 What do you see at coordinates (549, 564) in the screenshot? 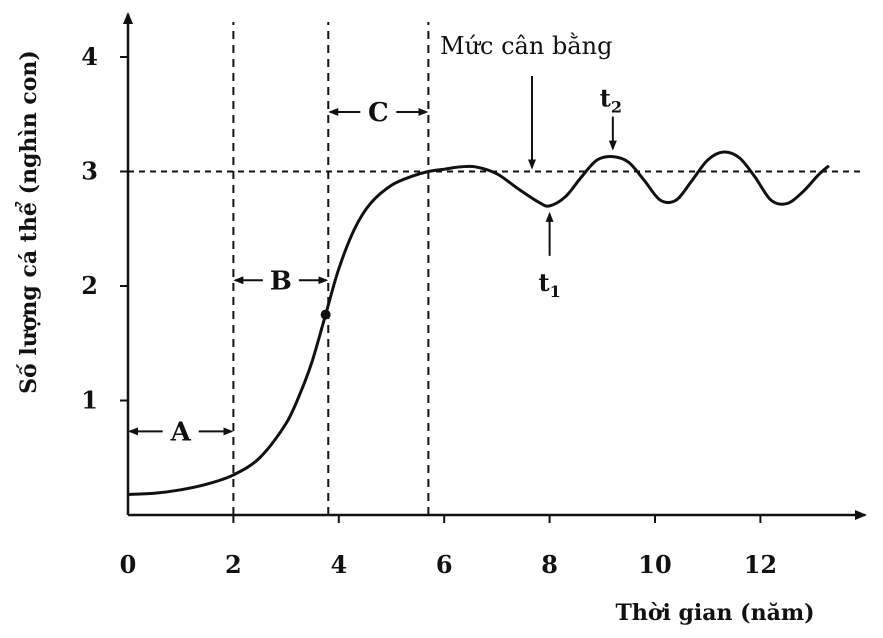
I see `x-tick-label: 8` at bounding box center [549, 564].